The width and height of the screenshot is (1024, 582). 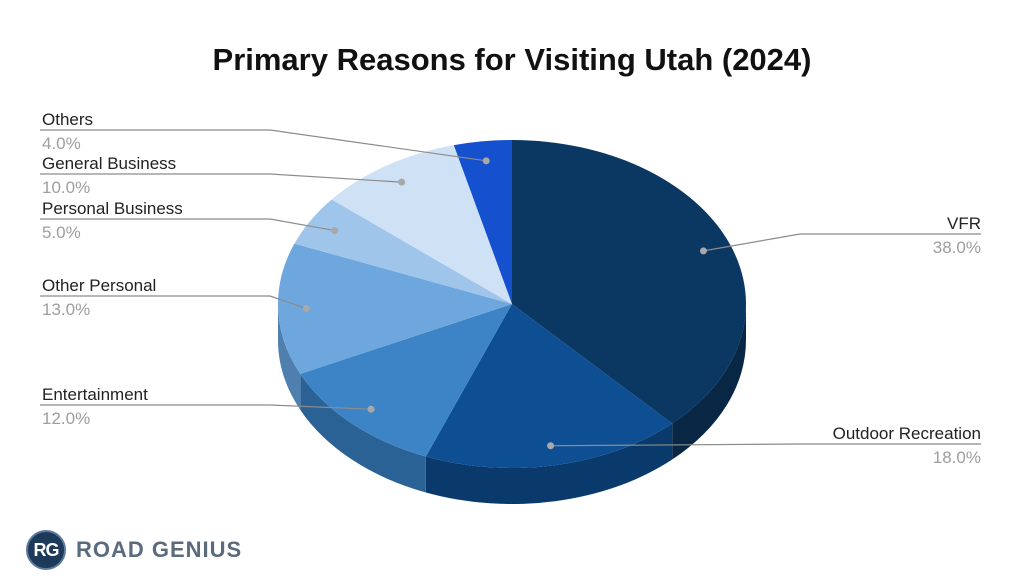 What do you see at coordinates (66, 187) in the screenshot?
I see `slice-value-general-business: 10.0%` at bounding box center [66, 187].